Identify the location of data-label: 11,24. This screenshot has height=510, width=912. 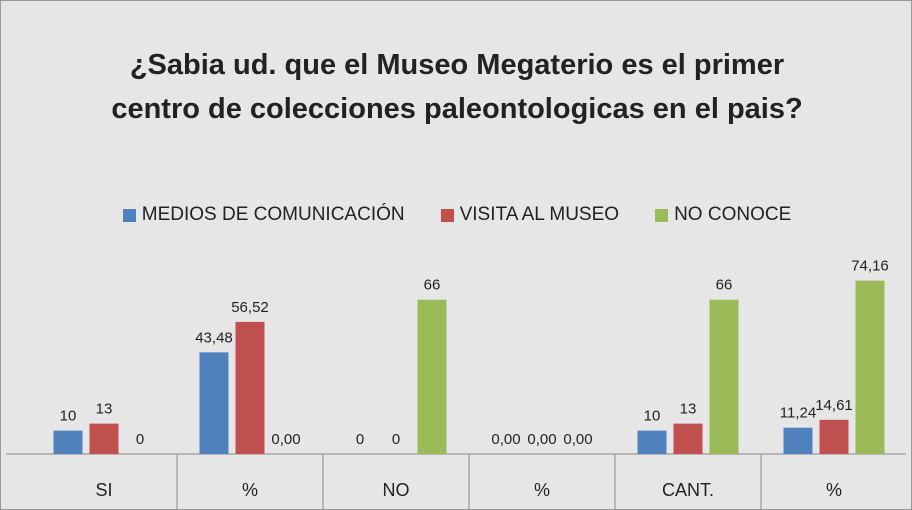
(798, 413).